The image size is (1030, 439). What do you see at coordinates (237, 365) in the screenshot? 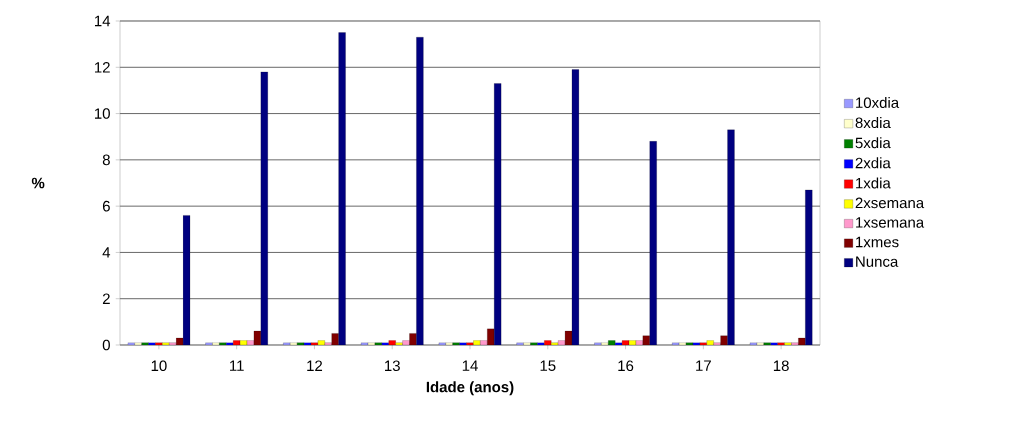
I see `x-tick-label: 11` at bounding box center [237, 365].